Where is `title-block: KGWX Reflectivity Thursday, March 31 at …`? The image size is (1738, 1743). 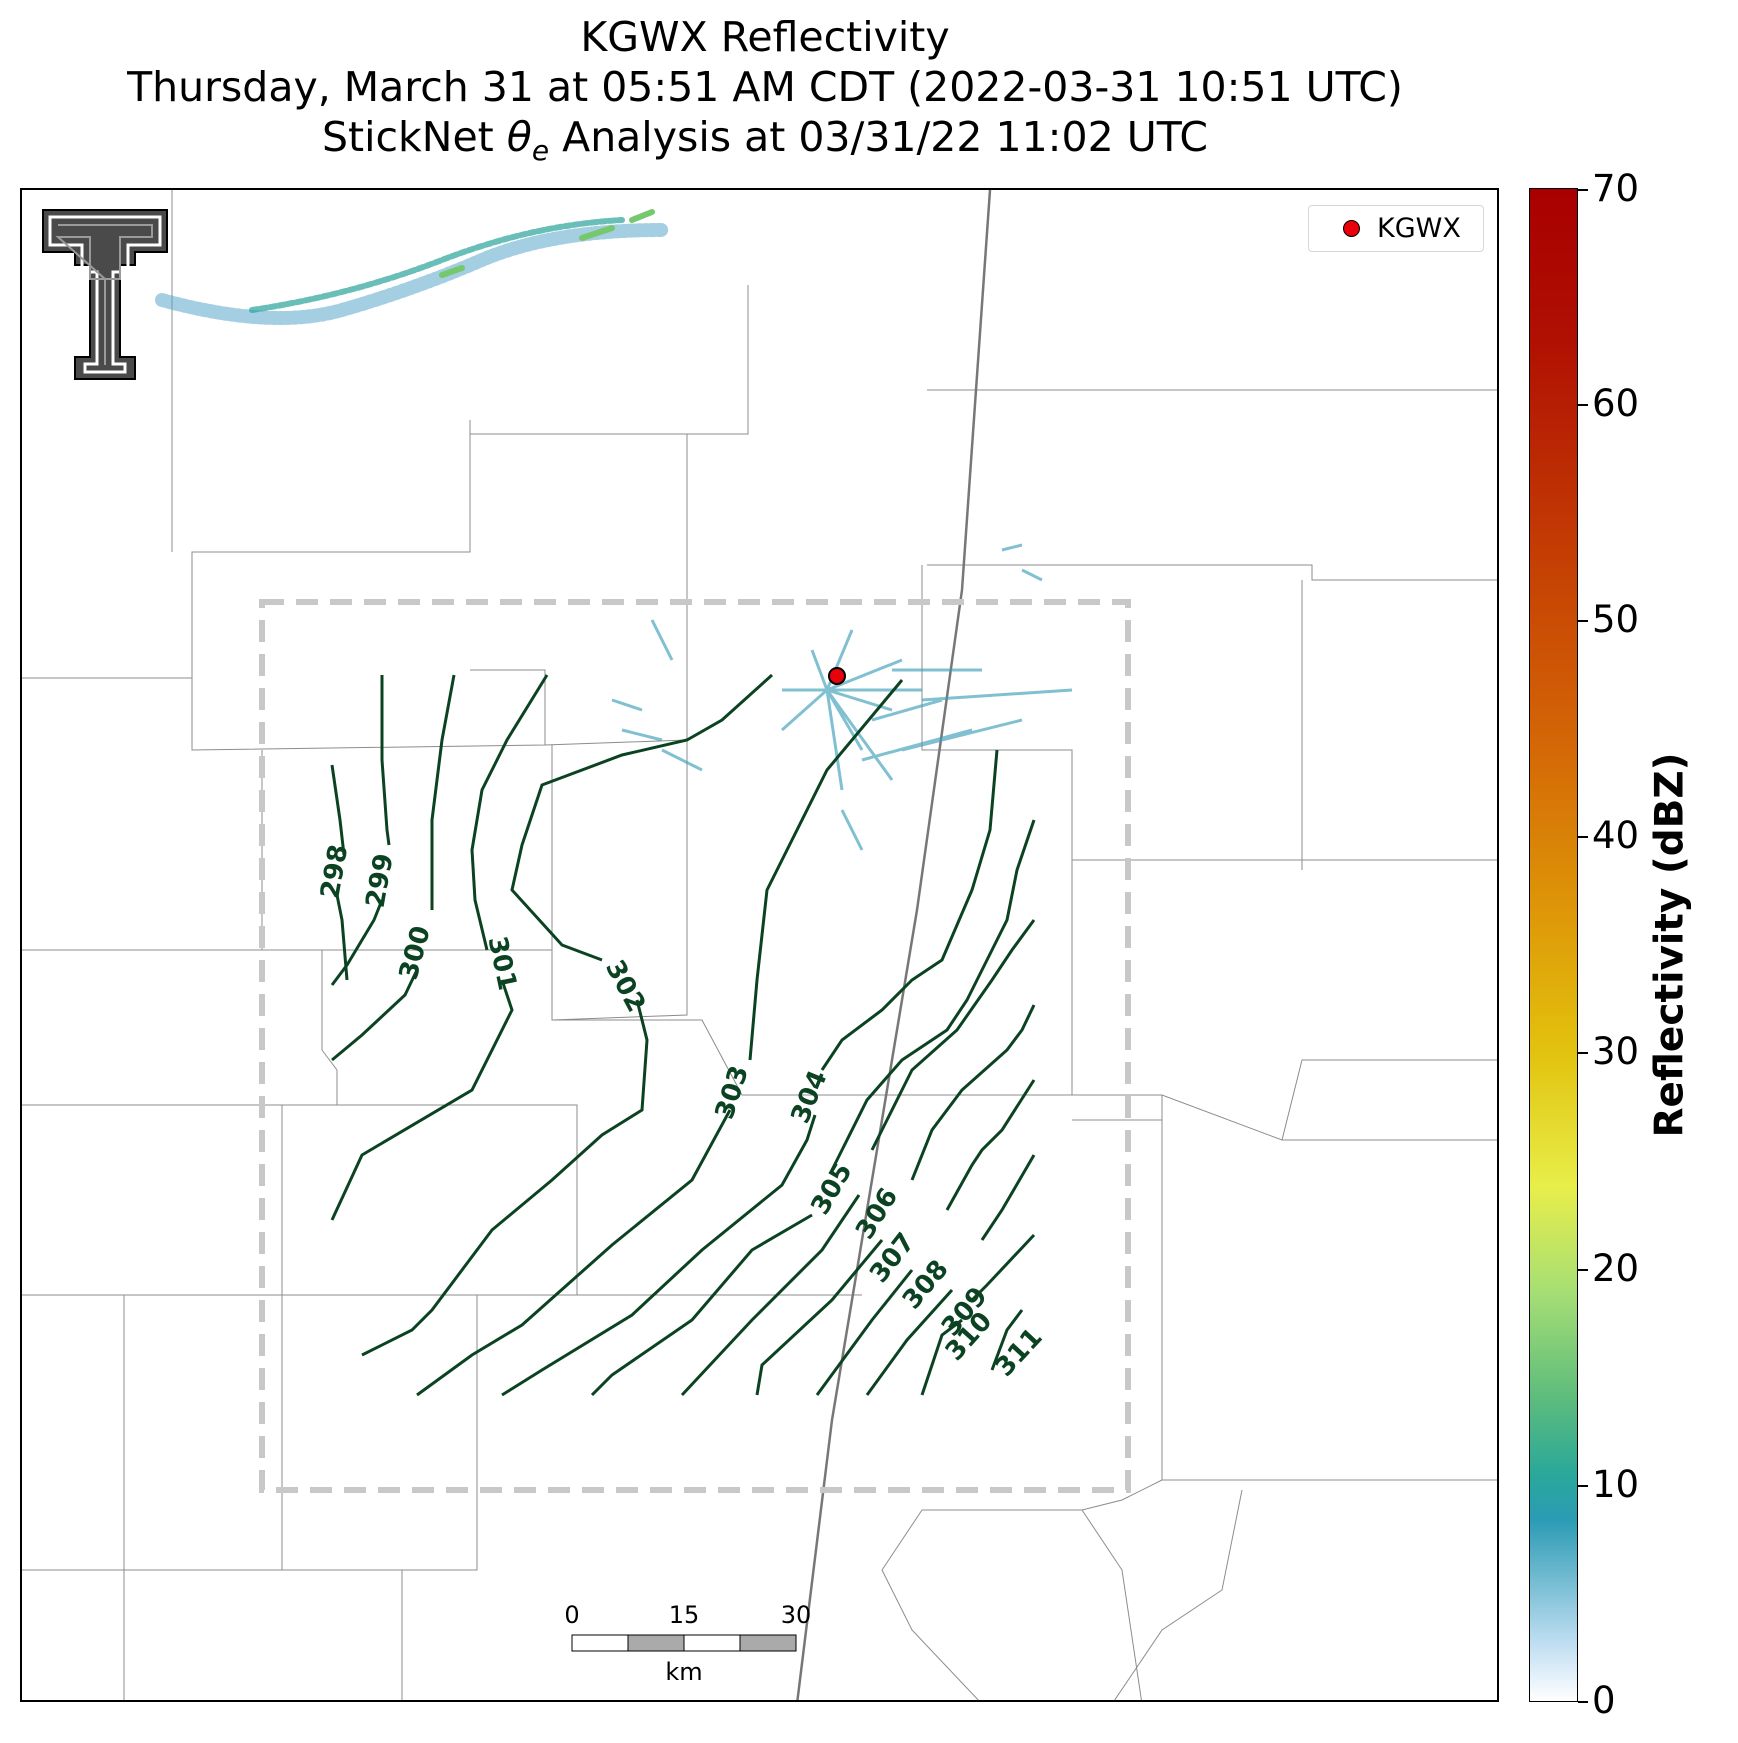
title-block: KGWX Reflectivity Thursday, March 31 at … is located at coordinates (765, 94).